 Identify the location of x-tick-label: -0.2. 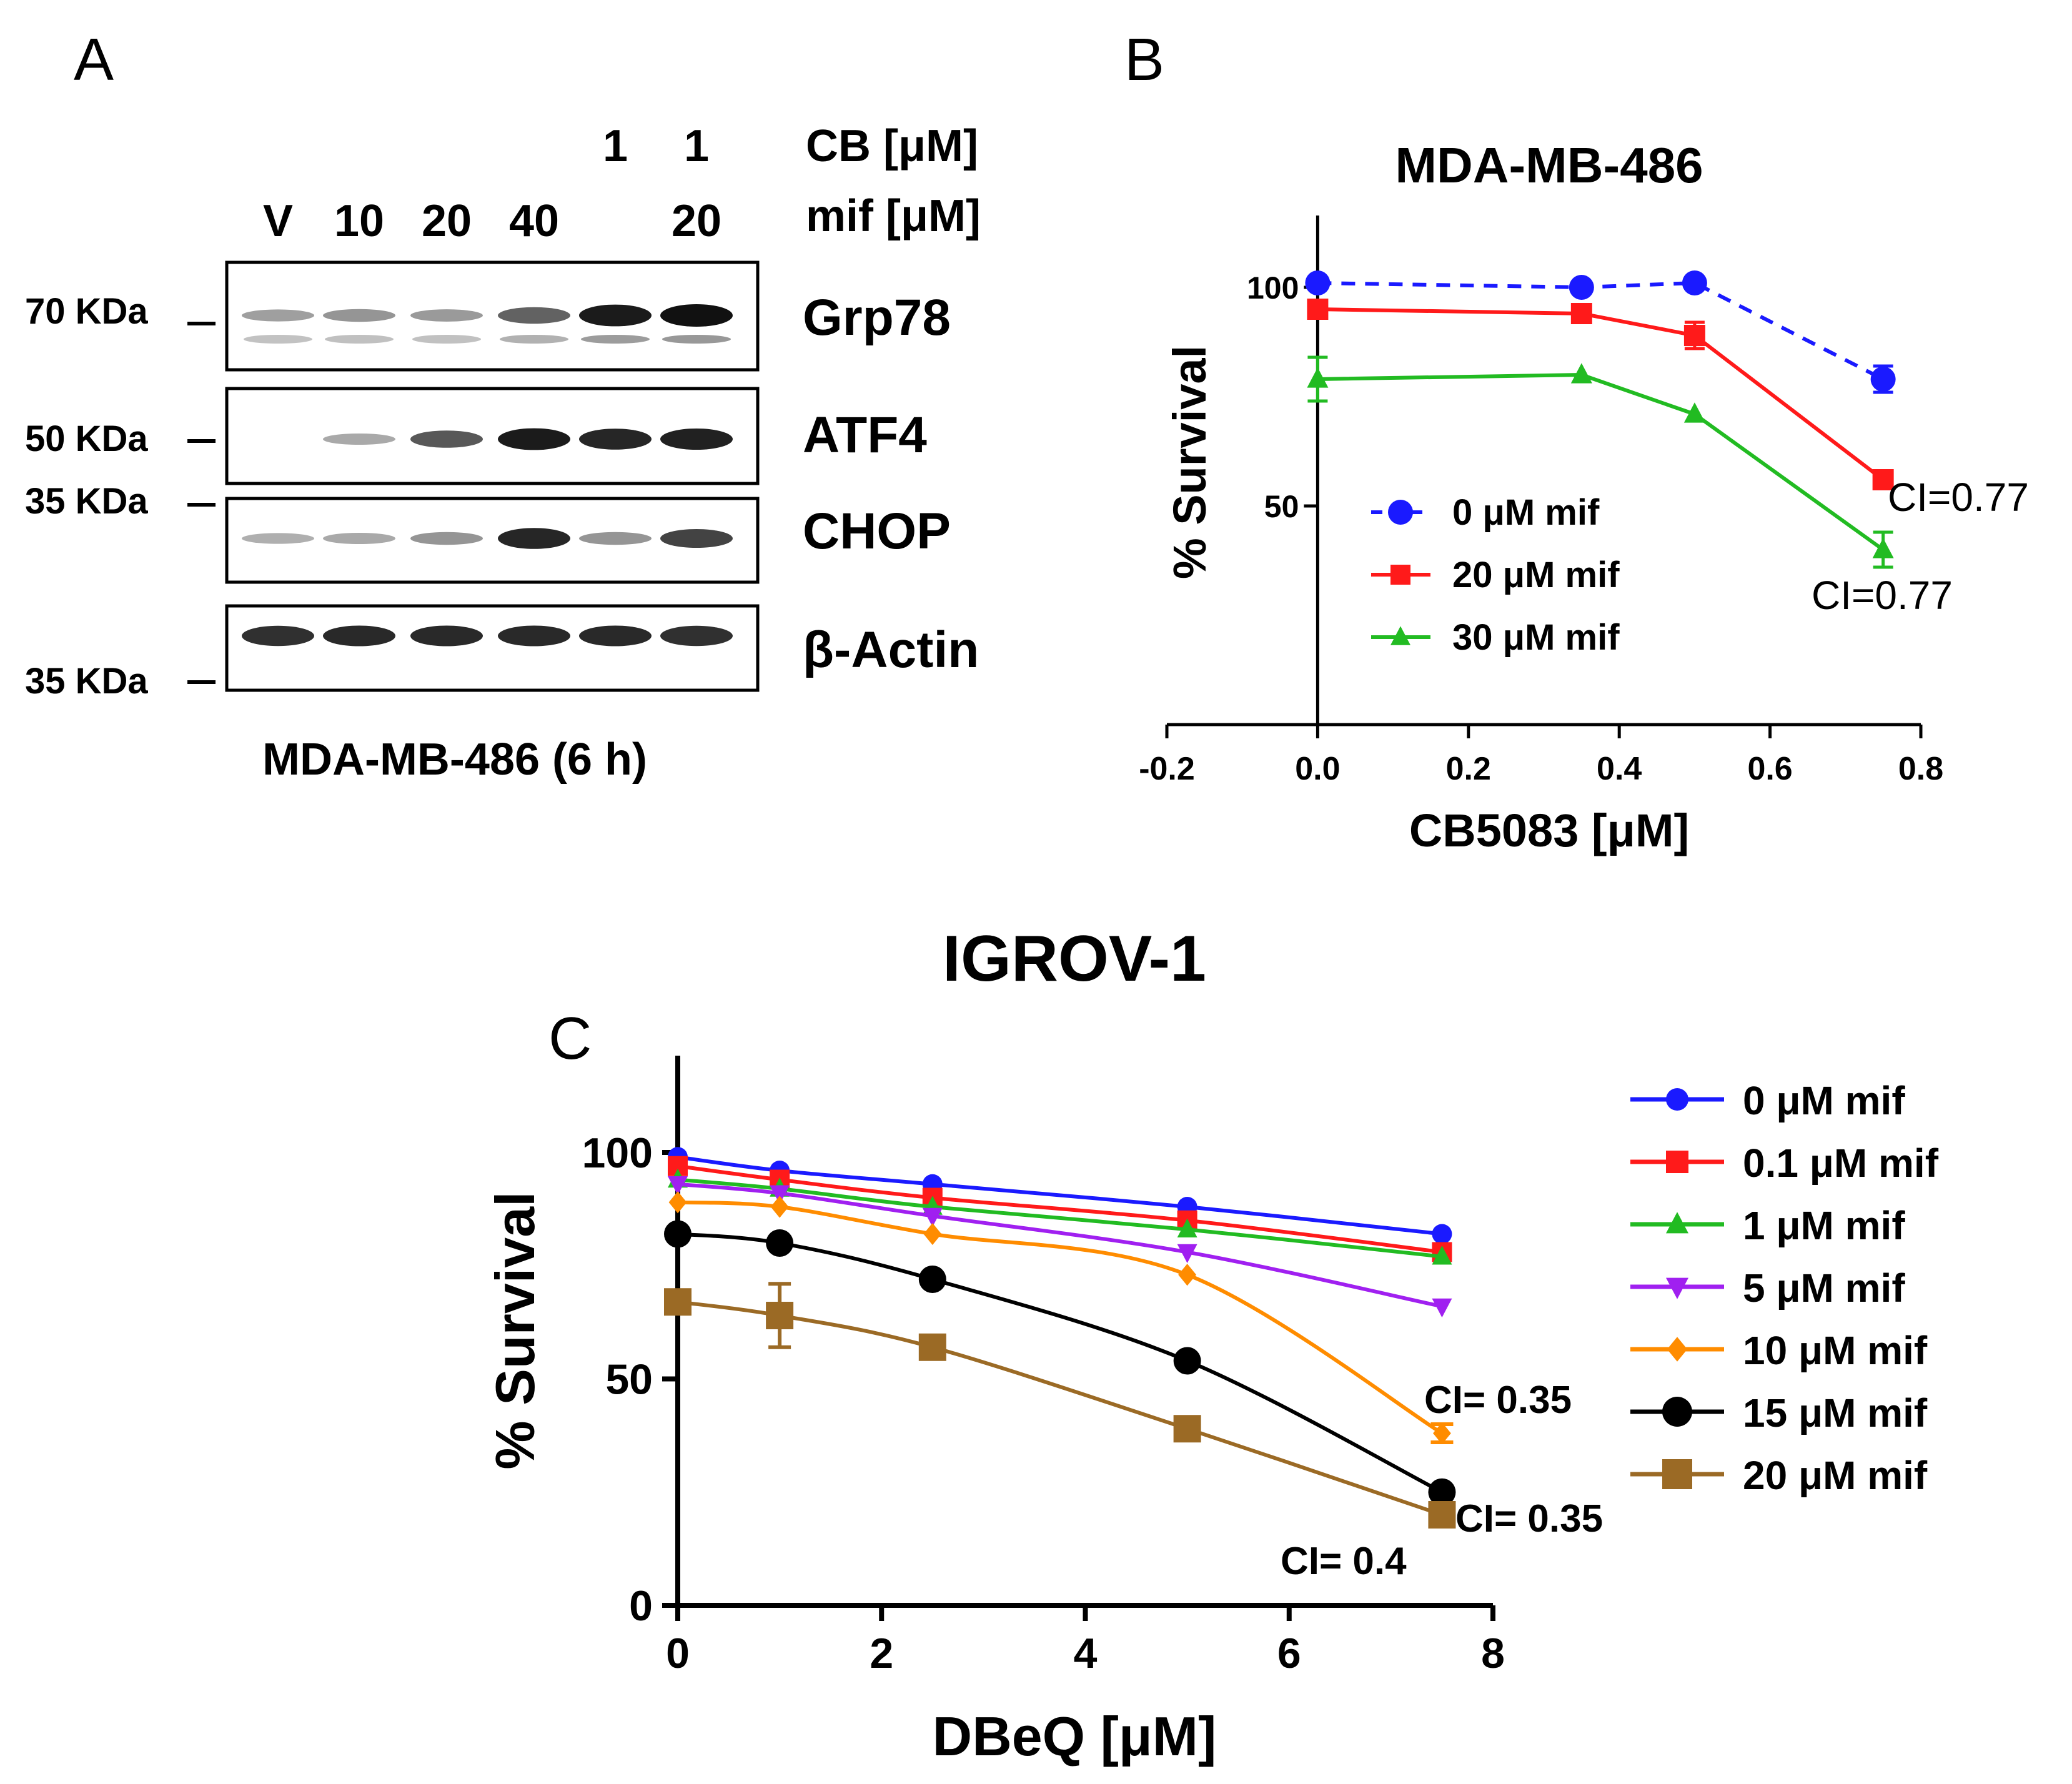
(1167, 769).